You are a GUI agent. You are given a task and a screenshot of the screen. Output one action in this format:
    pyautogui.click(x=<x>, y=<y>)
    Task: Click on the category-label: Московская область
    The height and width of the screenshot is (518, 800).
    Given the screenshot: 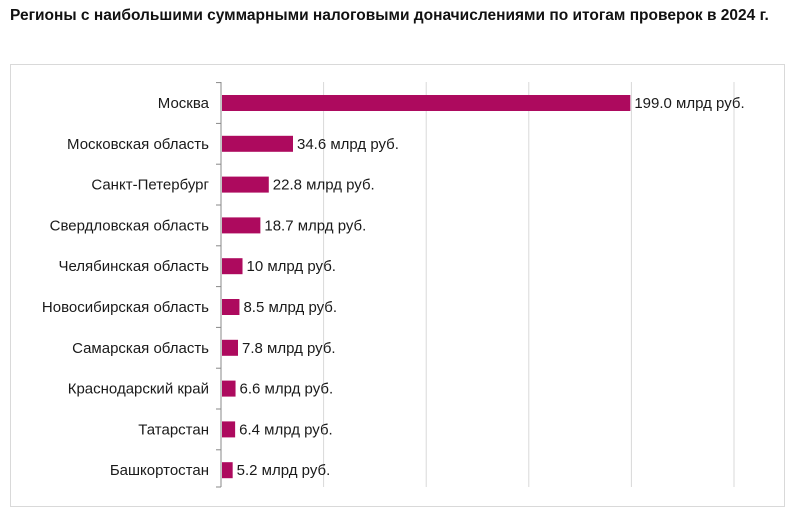 What is the action you would take?
    pyautogui.click(x=138, y=144)
    